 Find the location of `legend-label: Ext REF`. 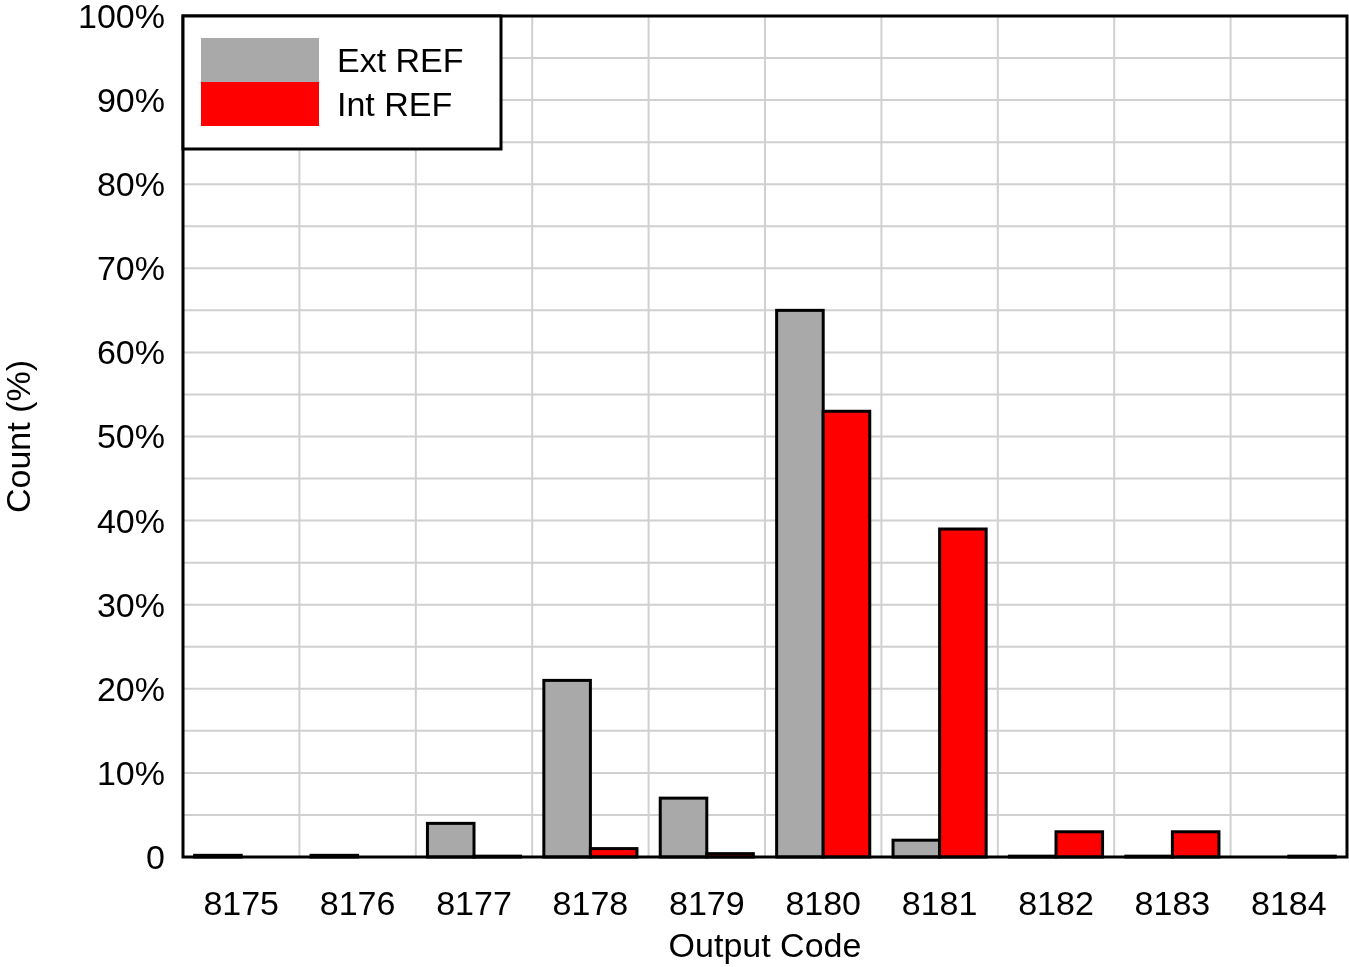

legend-label: Ext REF is located at coordinates (400, 59).